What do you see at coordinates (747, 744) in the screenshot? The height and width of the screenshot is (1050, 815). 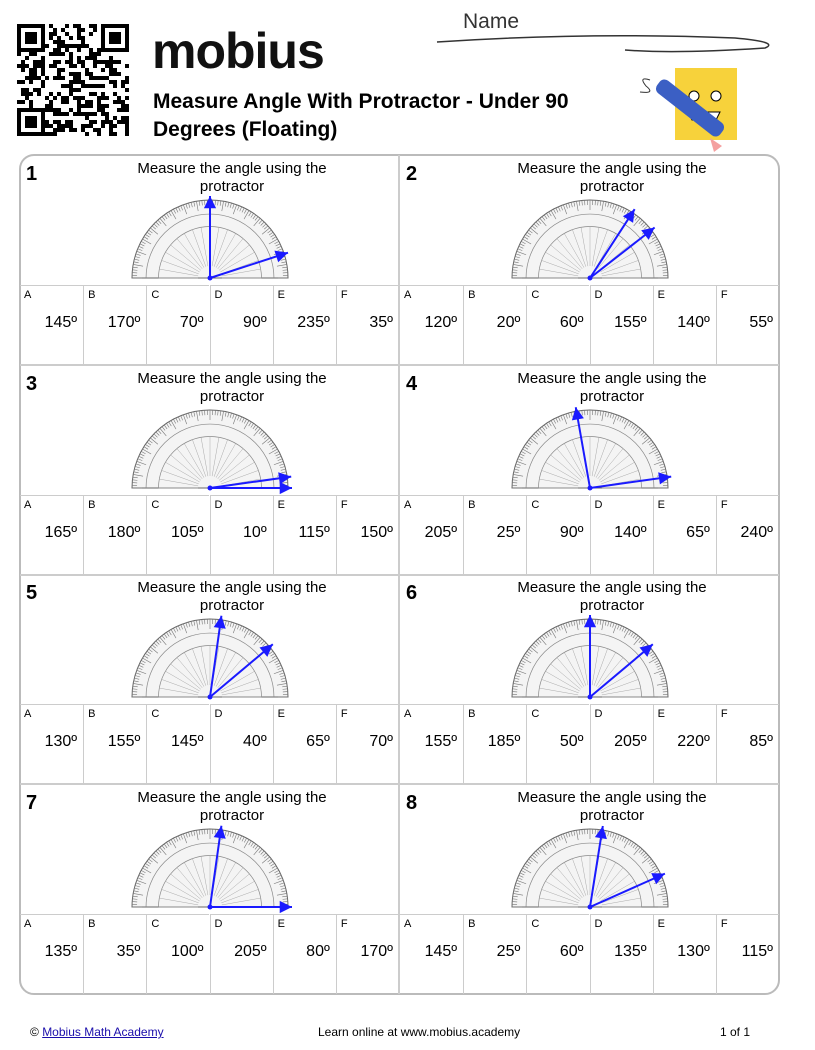 I see `answer-option: F 85º` at bounding box center [747, 744].